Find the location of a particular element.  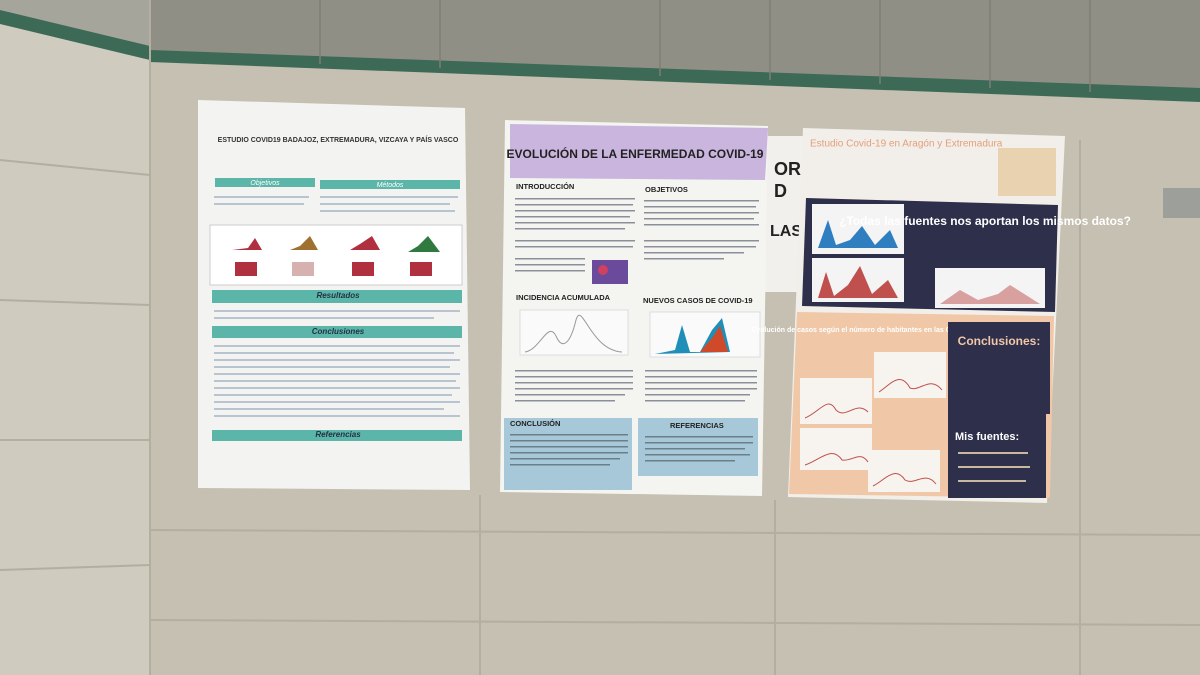

wall-fixture is located at coordinates (1181, 203).